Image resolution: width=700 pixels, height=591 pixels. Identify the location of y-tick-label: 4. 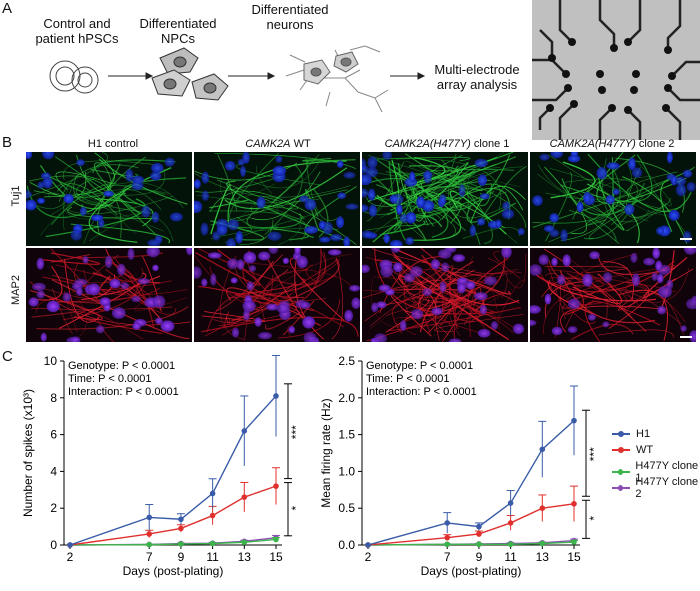
(53, 471).